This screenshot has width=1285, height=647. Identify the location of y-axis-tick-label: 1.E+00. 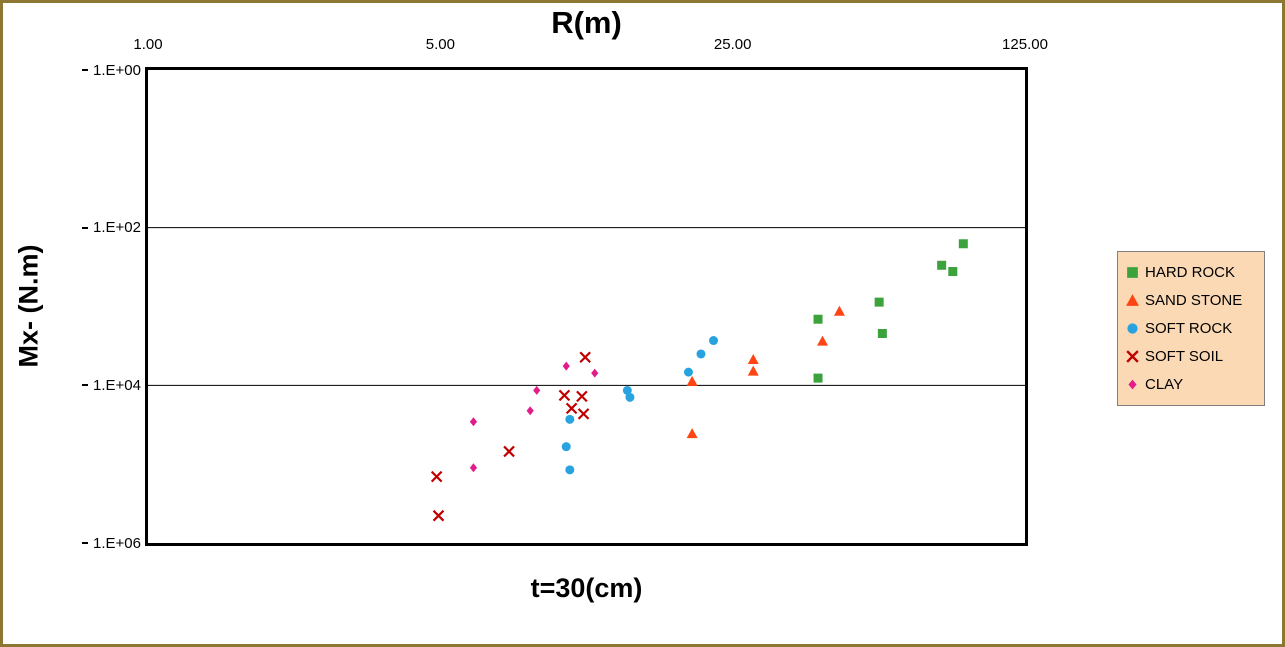
(97, 70).